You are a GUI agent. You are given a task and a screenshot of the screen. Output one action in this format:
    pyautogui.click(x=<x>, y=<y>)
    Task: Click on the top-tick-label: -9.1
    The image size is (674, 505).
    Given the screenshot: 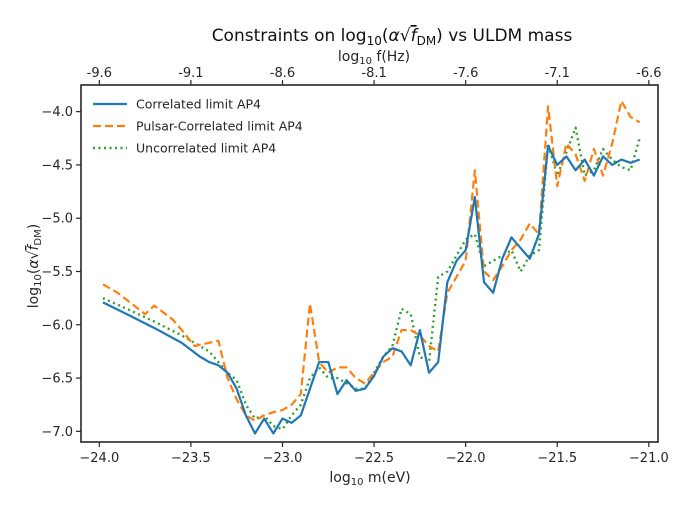 What is the action you would take?
    pyautogui.click(x=190, y=73)
    